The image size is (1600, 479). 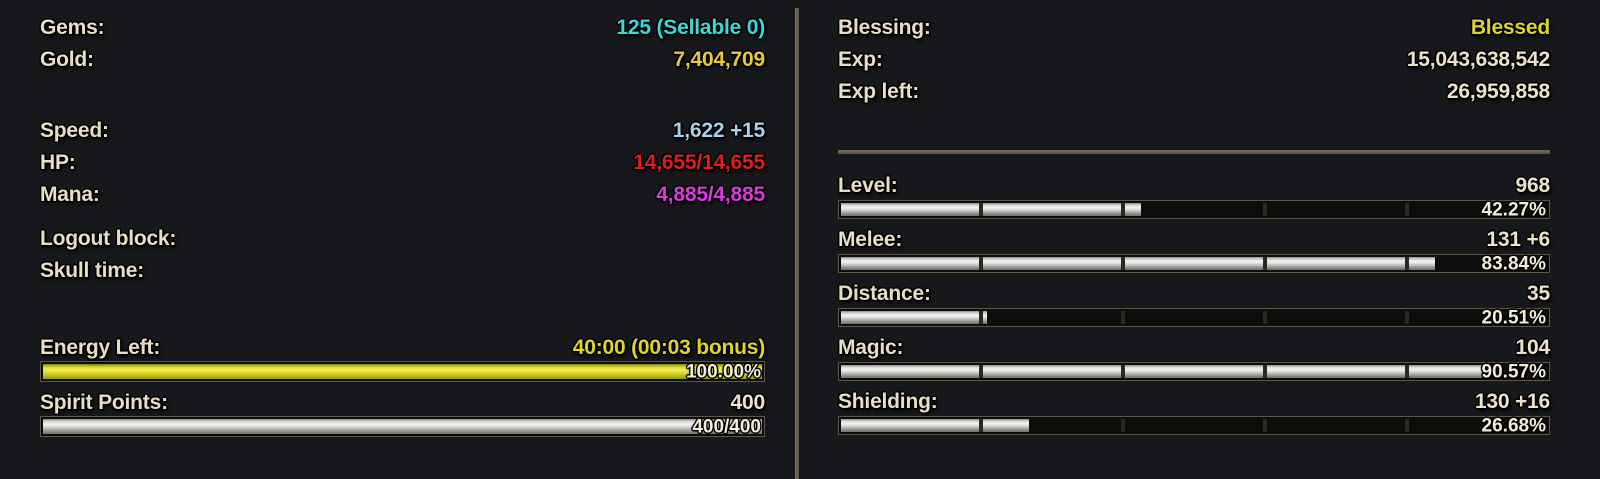 What do you see at coordinates (1194, 195) in the screenshot?
I see `skill-block-level: Level: 968 42.27%` at bounding box center [1194, 195].